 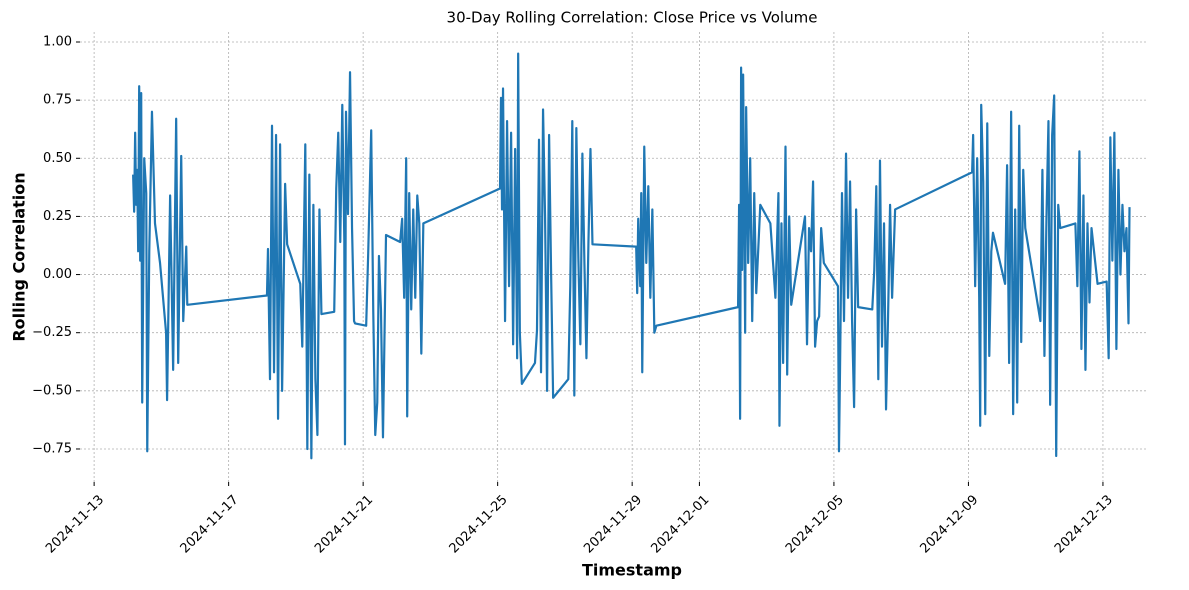 What do you see at coordinates (210, 524) in the screenshot?
I see `x-tick-label: 2024-11-17` at bounding box center [210, 524].